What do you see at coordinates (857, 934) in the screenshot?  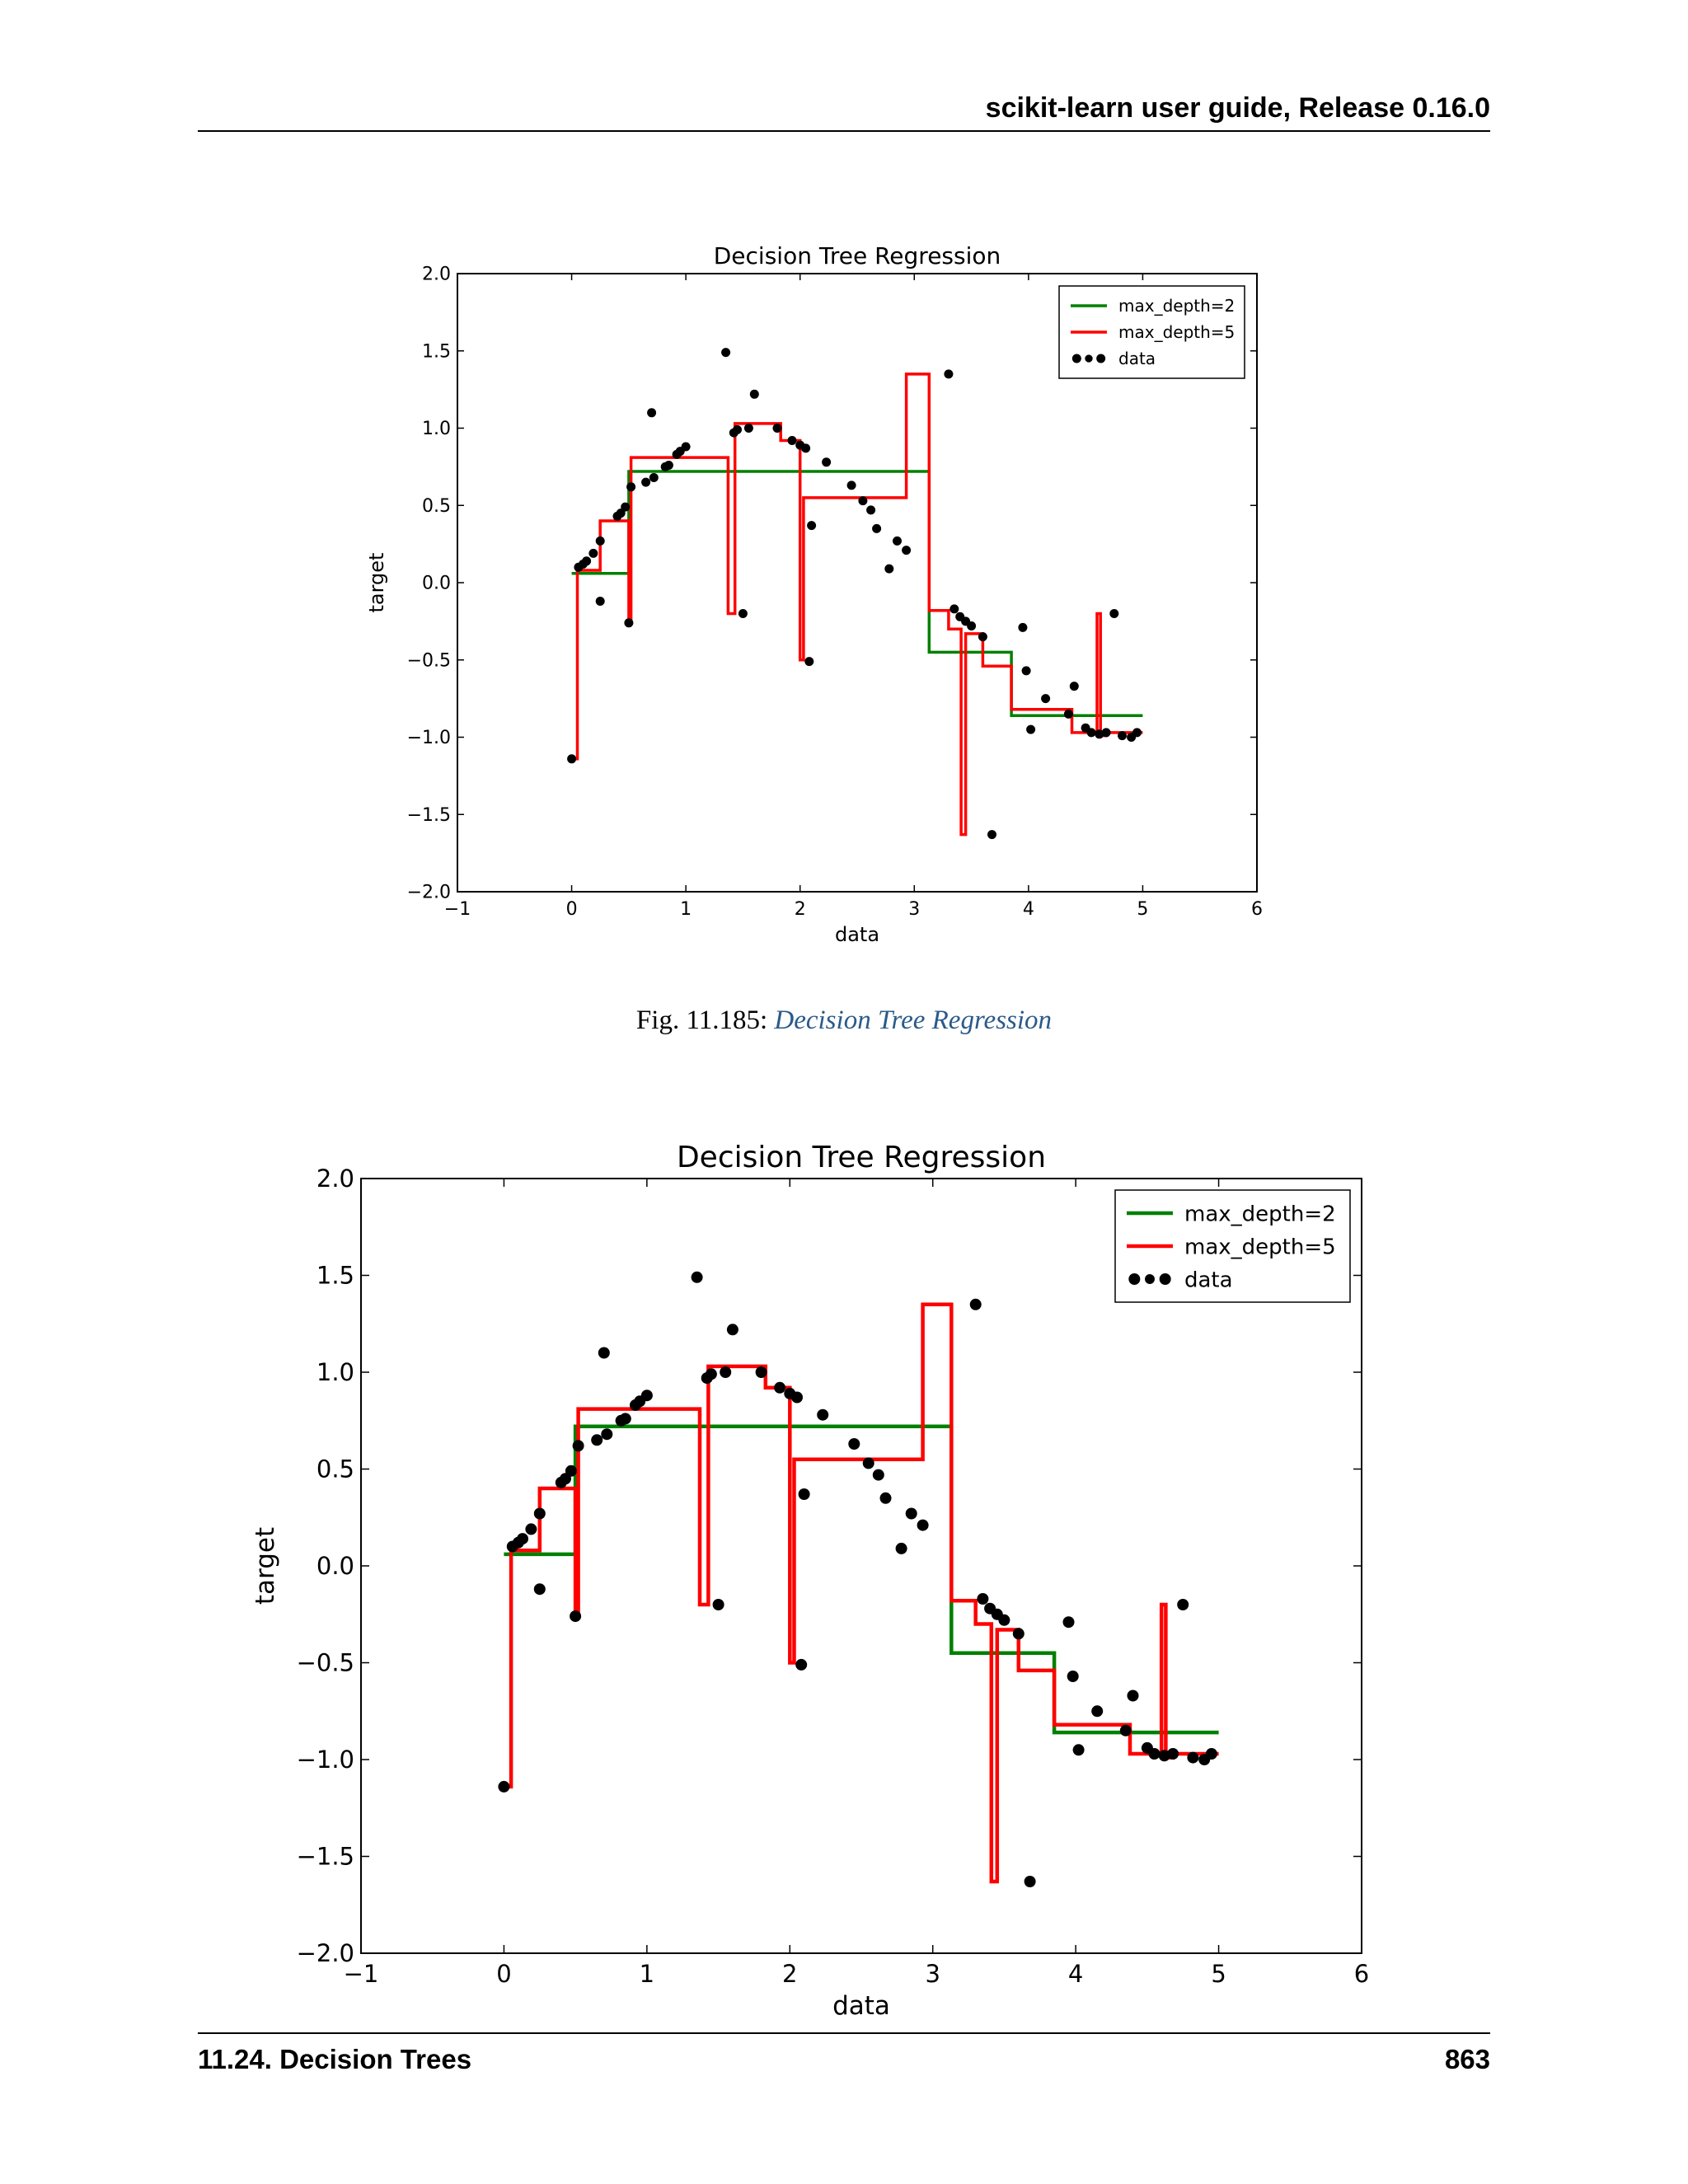 I see `x-axis-label: data` at bounding box center [857, 934].